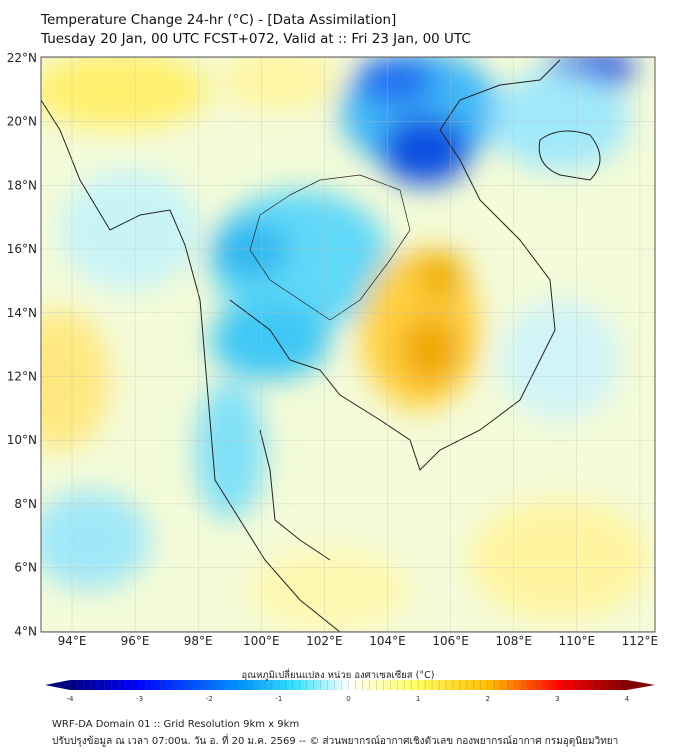  I want to click on colorbar-tick-label: 3, so click(557, 699).